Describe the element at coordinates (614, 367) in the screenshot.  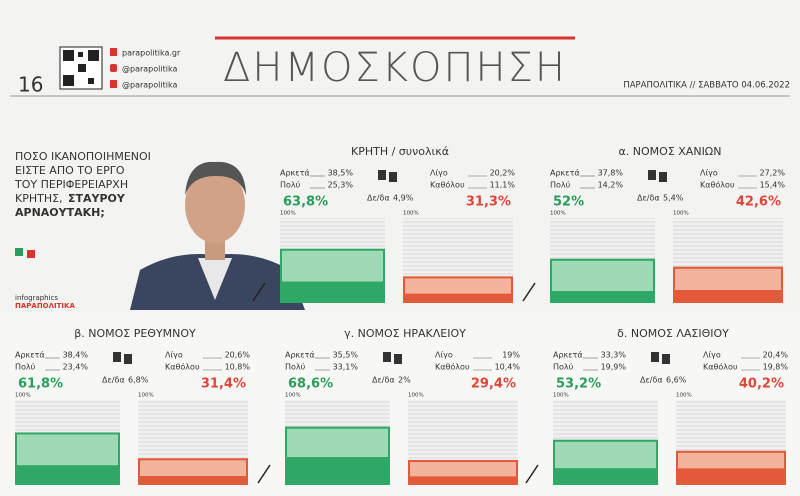
I see `answer-value: 19,9%` at that location.